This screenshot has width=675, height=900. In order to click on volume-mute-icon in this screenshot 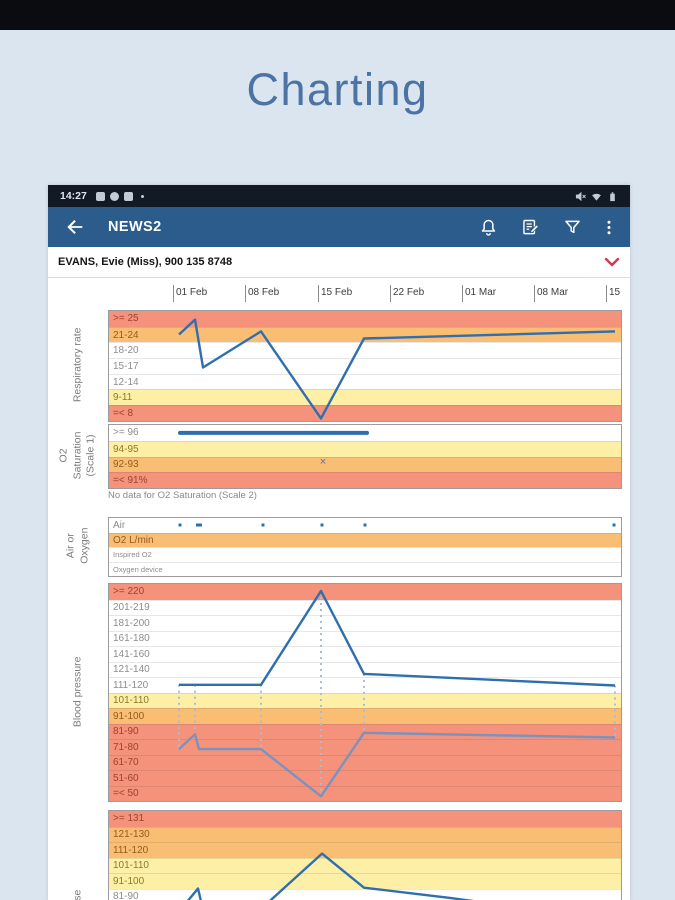, I will do `click(580, 196)`.